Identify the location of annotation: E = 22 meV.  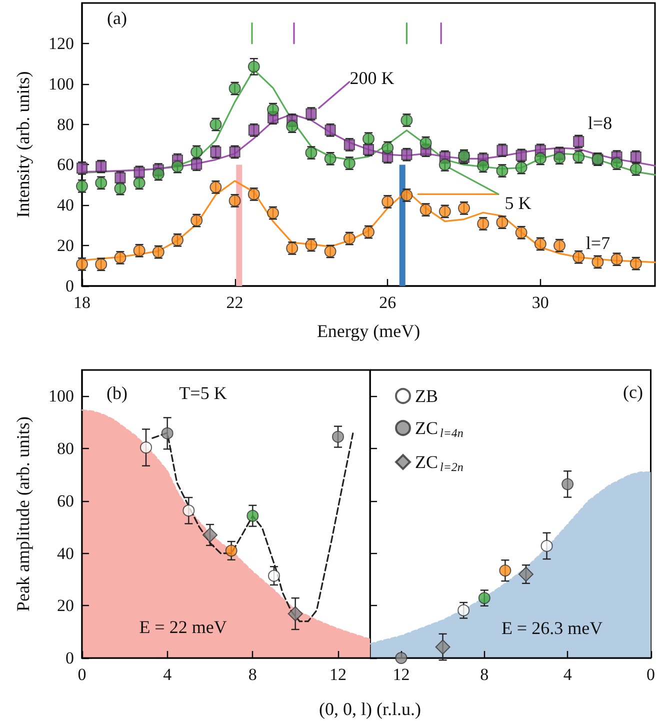
(183, 627).